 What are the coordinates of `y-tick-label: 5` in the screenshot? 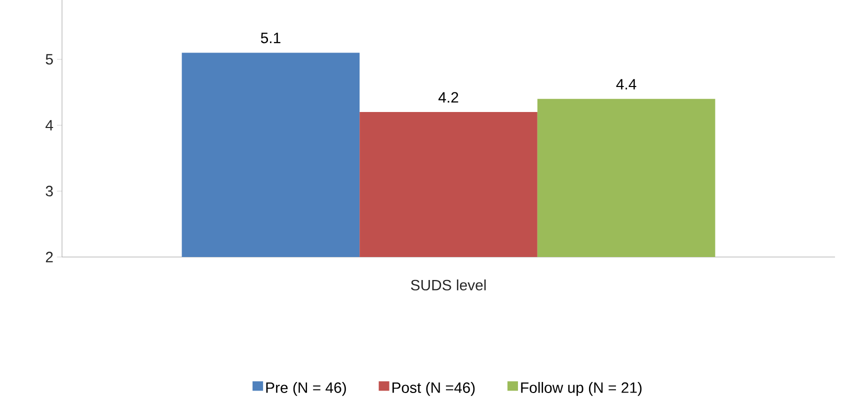 It's located at (49, 59).